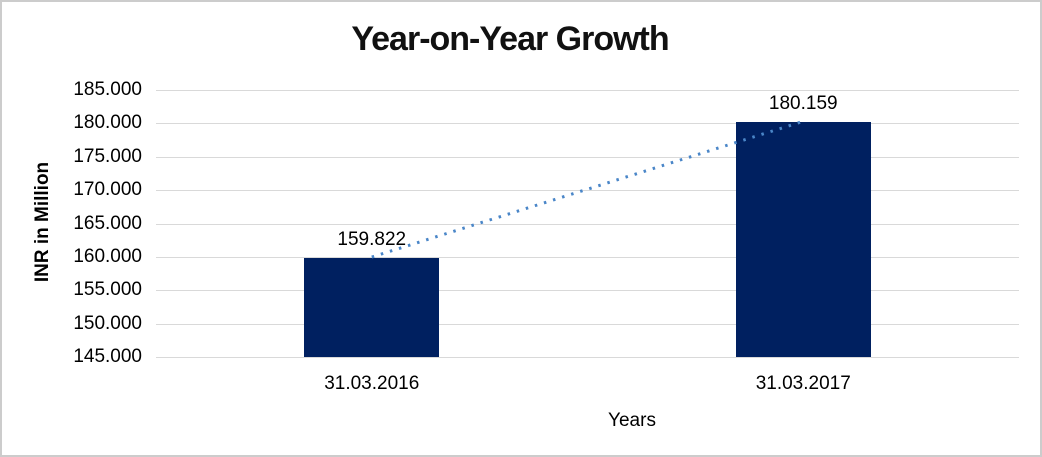  I want to click on chart-title: Year-on-Year Growth, so click(510, 39).